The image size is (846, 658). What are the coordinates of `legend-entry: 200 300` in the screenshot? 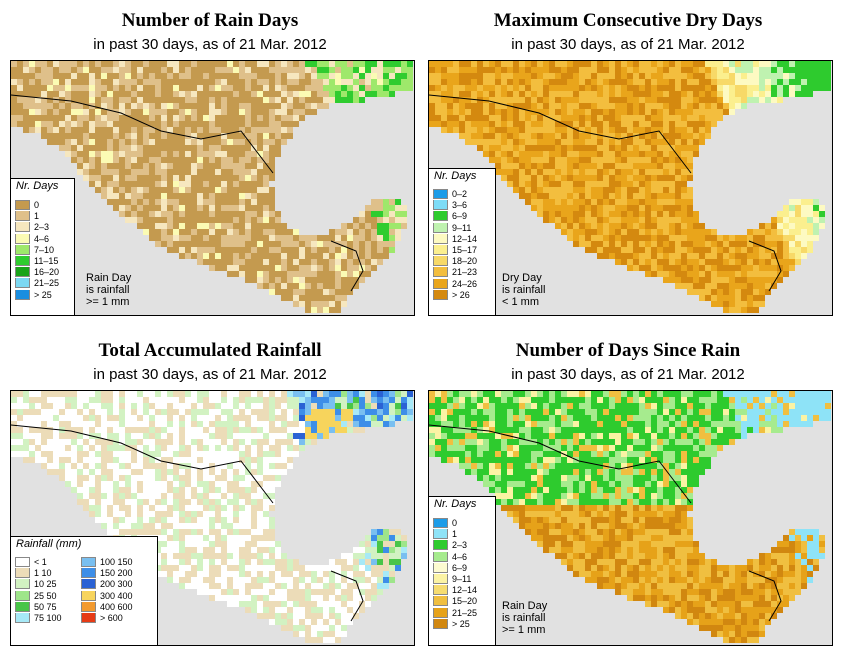 It's located at (107, 584).